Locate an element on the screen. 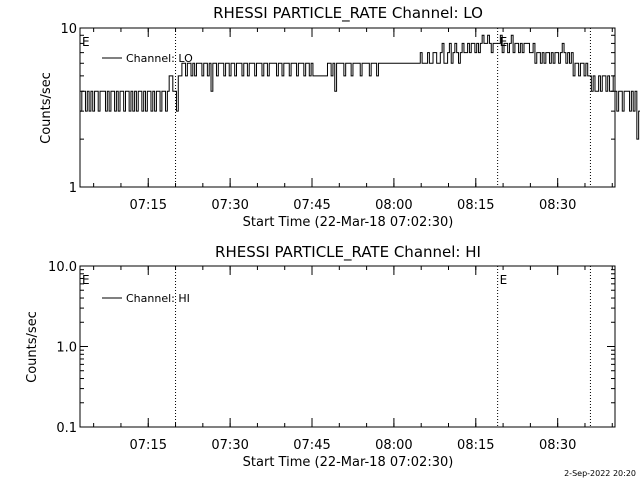  legend-label: Channel: LO is located at coordinates (159, 58).